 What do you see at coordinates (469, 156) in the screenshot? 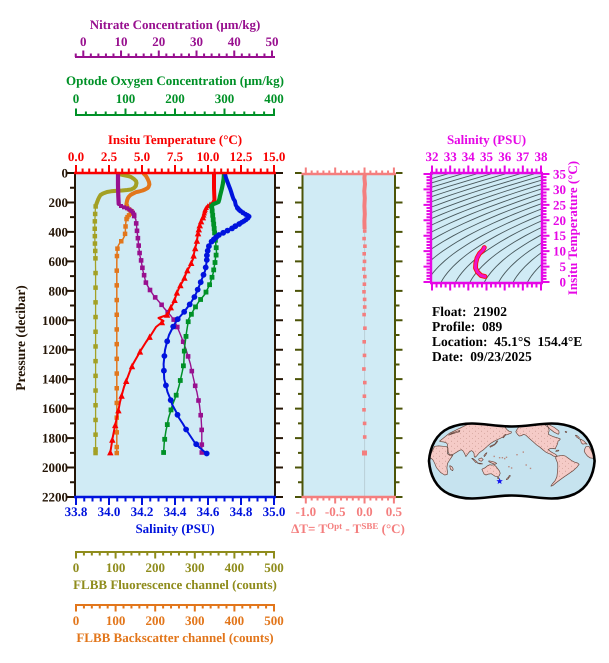
I see `svg-text: 34` at bounding box center [469, 156].